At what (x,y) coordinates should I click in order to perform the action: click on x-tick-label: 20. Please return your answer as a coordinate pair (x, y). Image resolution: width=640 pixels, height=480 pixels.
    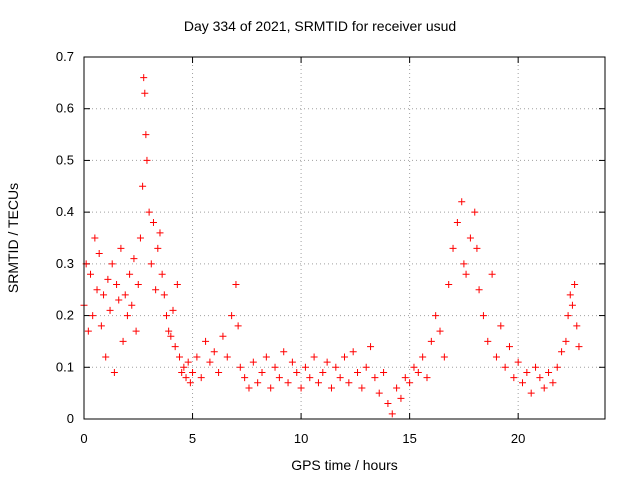
    Looking at the image, I should click on (518, 438).